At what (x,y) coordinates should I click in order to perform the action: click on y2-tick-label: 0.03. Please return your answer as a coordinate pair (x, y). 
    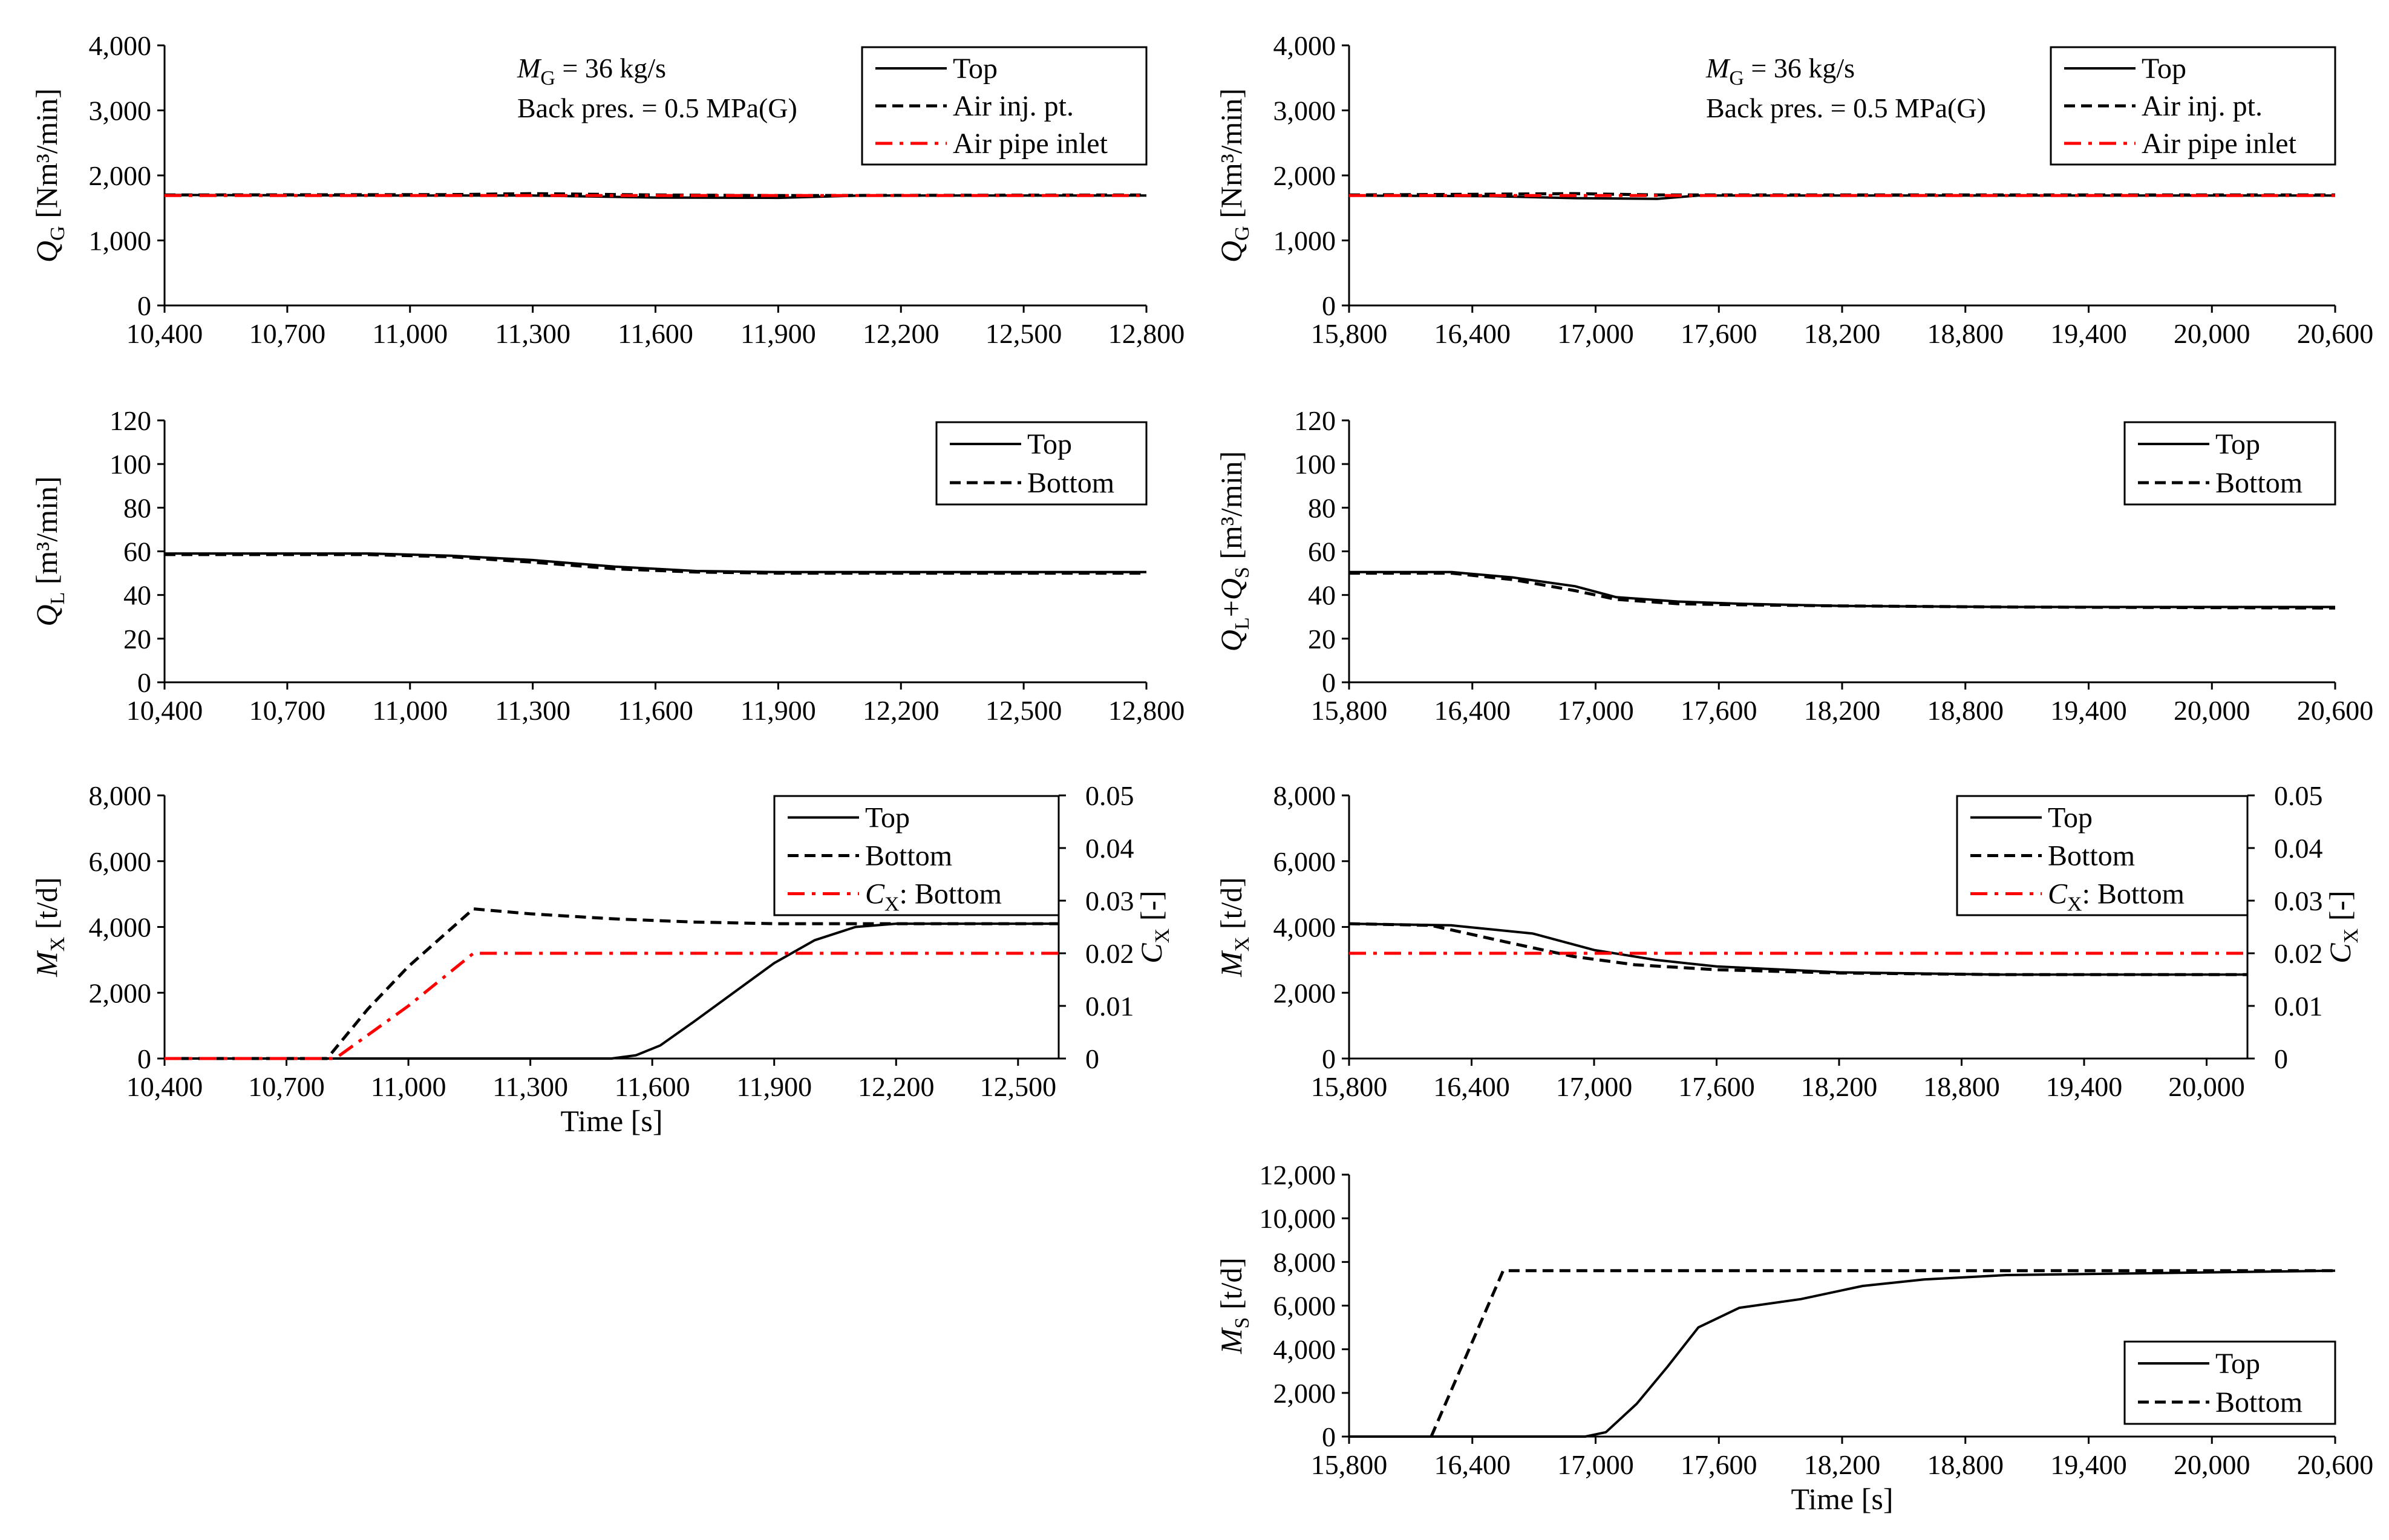
    Looking at the image, I should click on (1109, 901).